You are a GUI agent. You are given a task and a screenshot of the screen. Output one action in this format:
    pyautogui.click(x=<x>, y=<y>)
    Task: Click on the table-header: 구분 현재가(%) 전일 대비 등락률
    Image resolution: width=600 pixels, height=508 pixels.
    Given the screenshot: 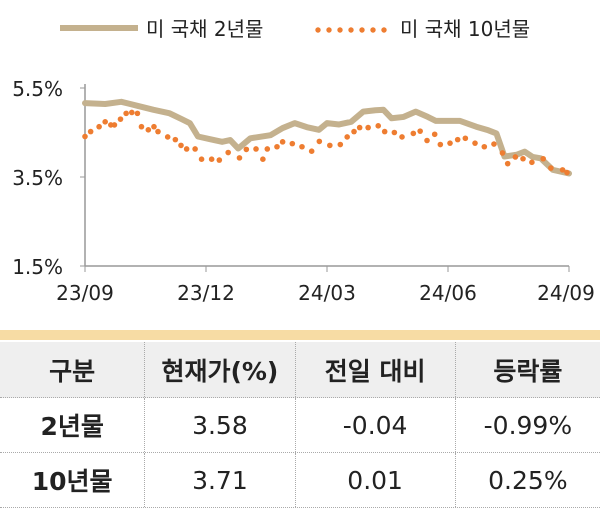 What is the action you would take?
    pyautogui.click(x=300, y=370)
    